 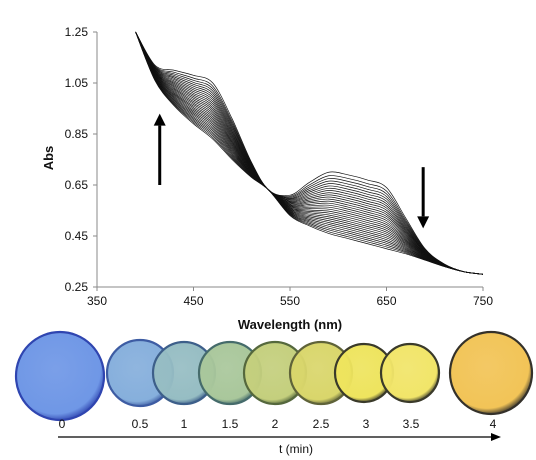 I want to click on y-tick-label: 0.25, so click(x=77, y=287).